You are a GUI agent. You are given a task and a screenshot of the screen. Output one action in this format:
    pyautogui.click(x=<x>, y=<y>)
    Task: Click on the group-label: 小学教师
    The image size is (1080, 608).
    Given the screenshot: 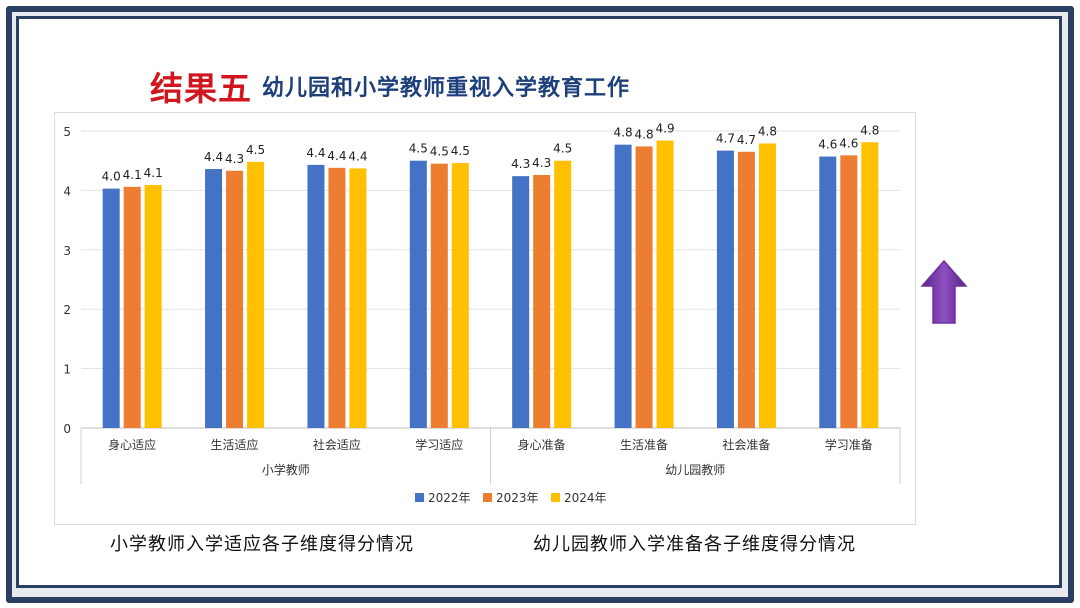 What is the action you would take?
    pyautogui.click(x=286, y=469)
    